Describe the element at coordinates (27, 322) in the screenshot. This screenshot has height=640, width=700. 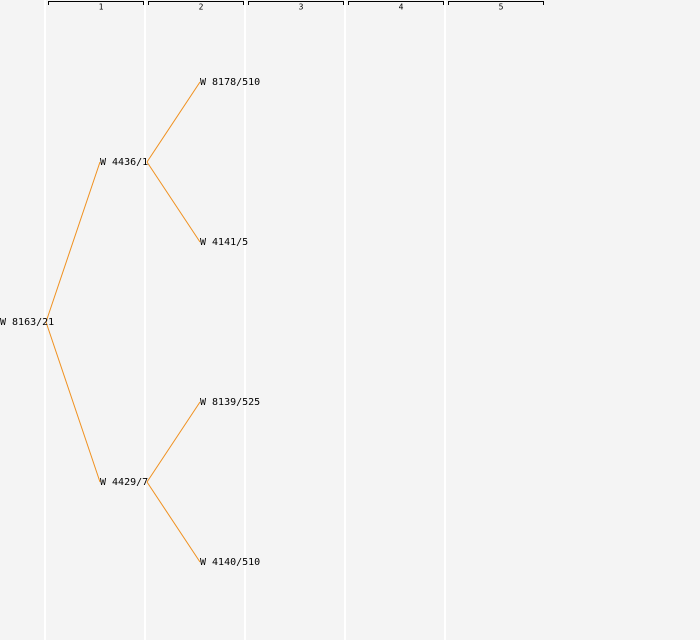
I see `node-label: W 8163/21` at that location.